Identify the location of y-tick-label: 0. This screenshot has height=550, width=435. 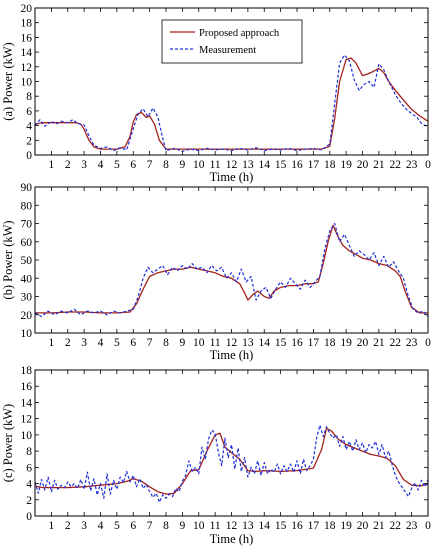
(29, 517).